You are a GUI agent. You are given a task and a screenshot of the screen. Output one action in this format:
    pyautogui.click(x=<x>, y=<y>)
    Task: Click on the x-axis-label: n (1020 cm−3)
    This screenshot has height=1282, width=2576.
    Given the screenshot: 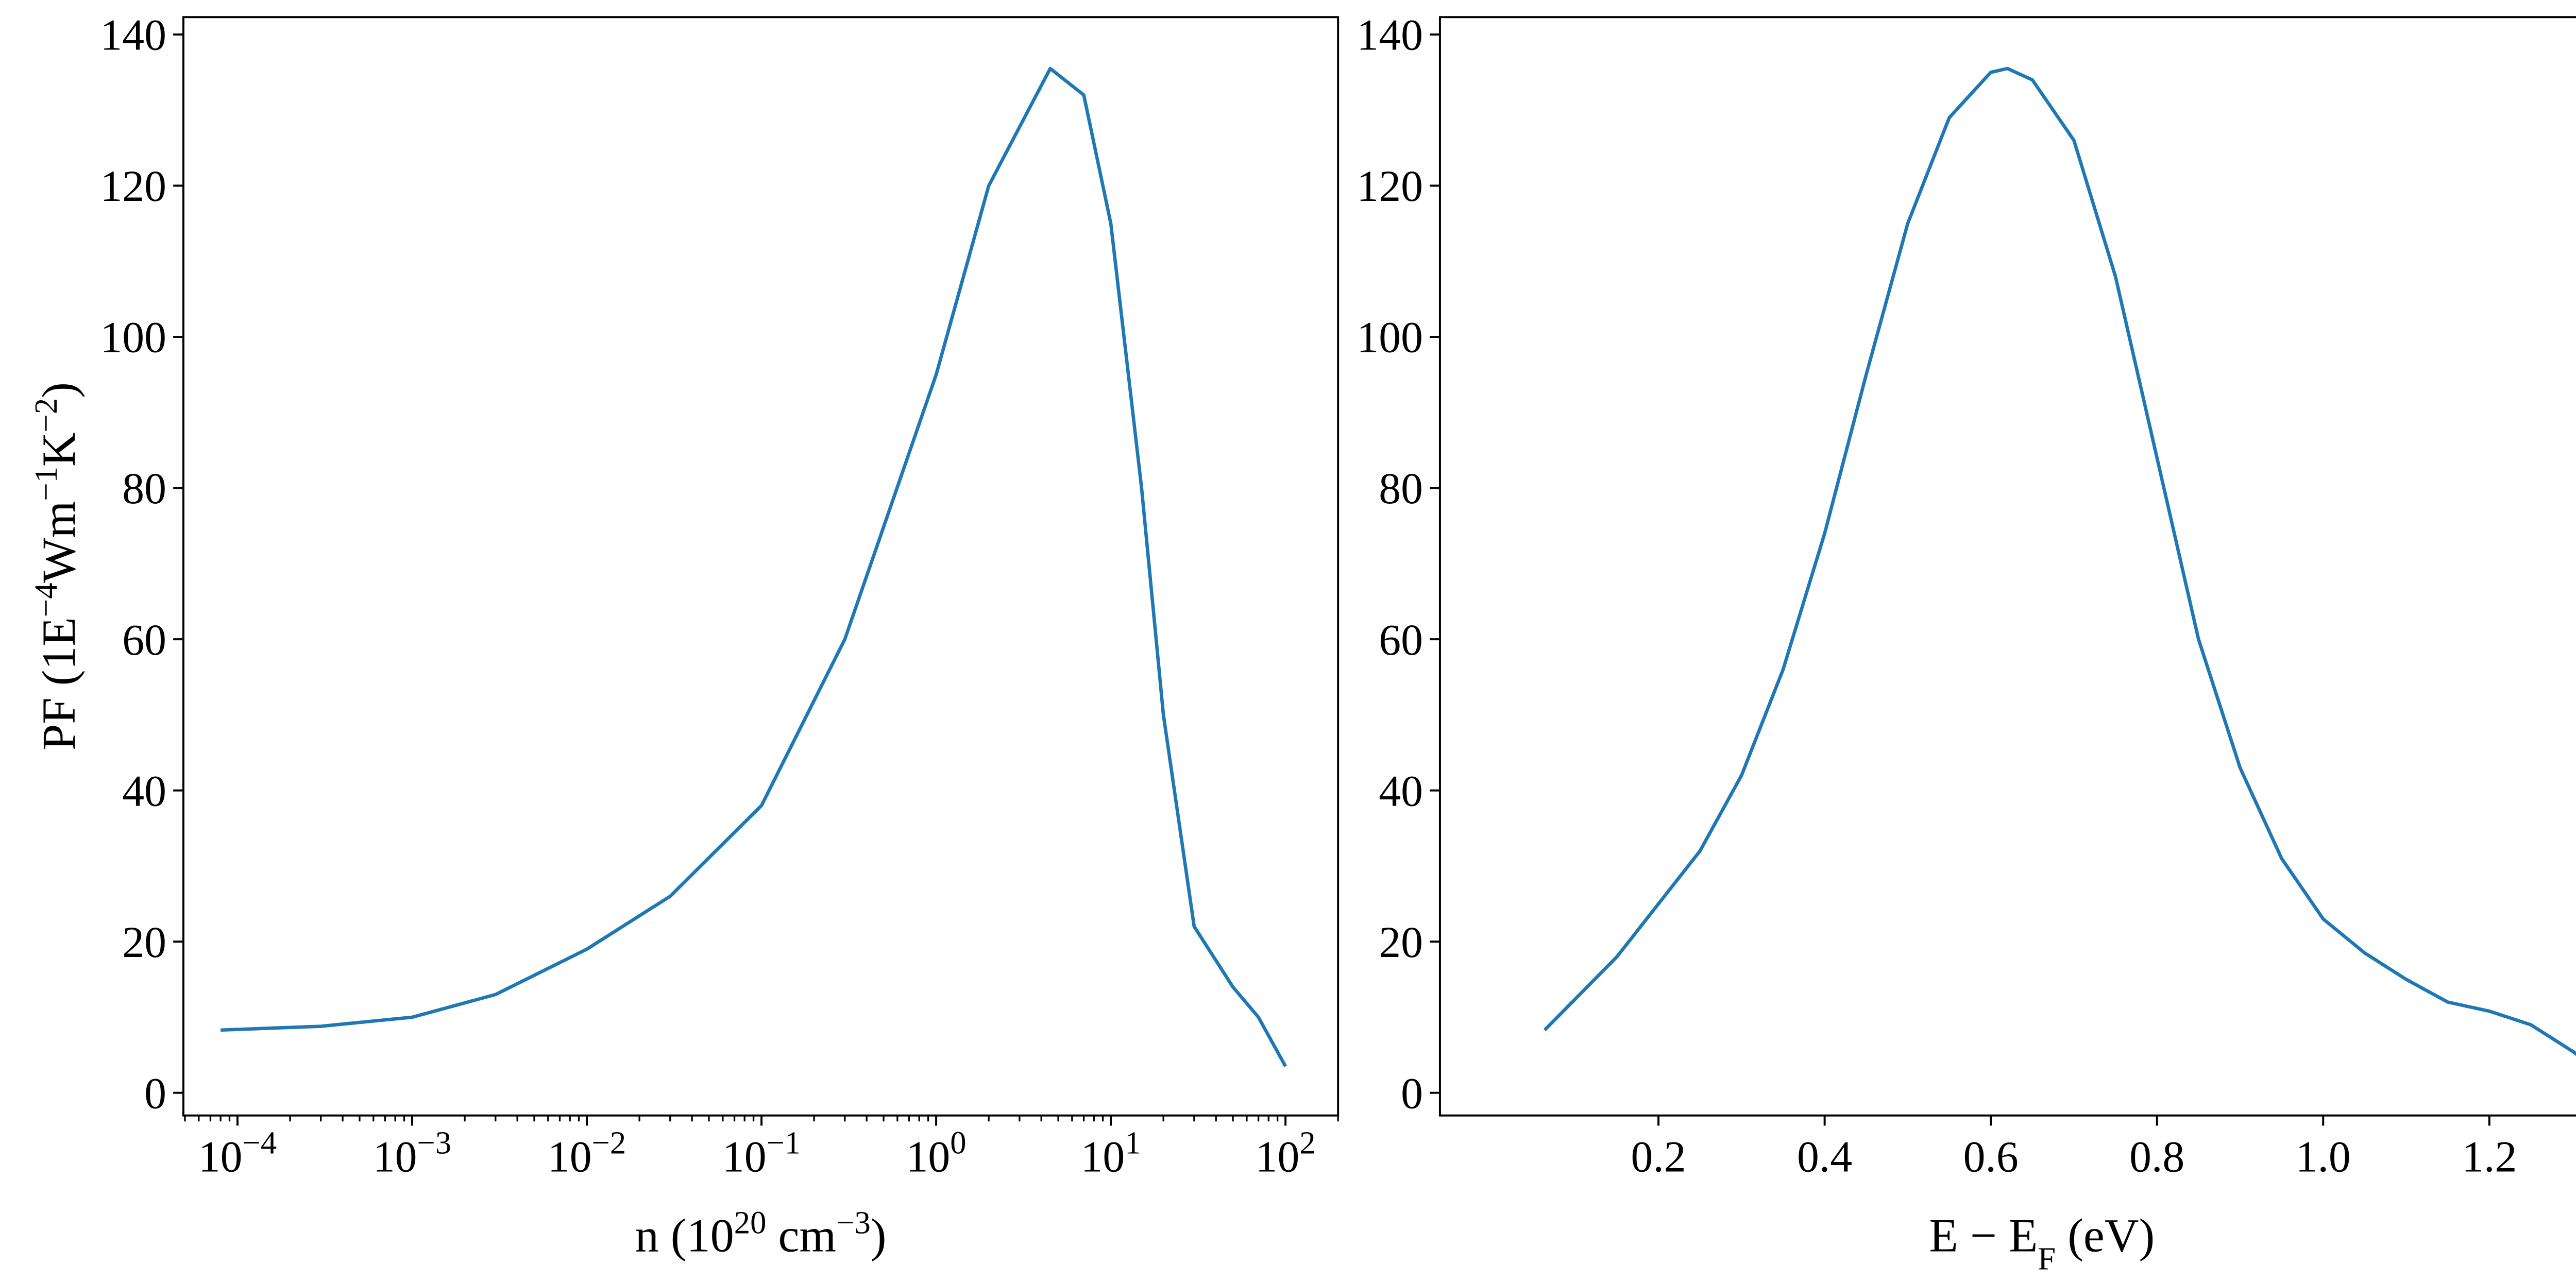 What is the action you would take?
    pyautogui.click(x=761, y=1232)
    